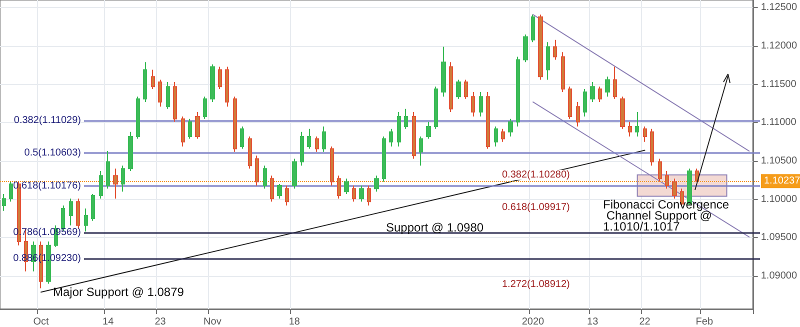 The height and width of the screenshot is (327, 800). What do you see at coordinates (536, 174) in the screenshot?
I see `annotation: 0.382(1.10280)` at bounding box center [536, 174].